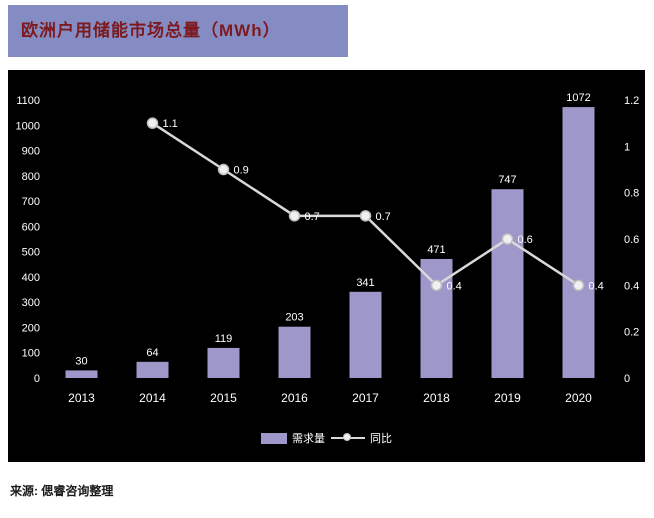  I want to click on line-value-label: 1.1, so click(170, 124).